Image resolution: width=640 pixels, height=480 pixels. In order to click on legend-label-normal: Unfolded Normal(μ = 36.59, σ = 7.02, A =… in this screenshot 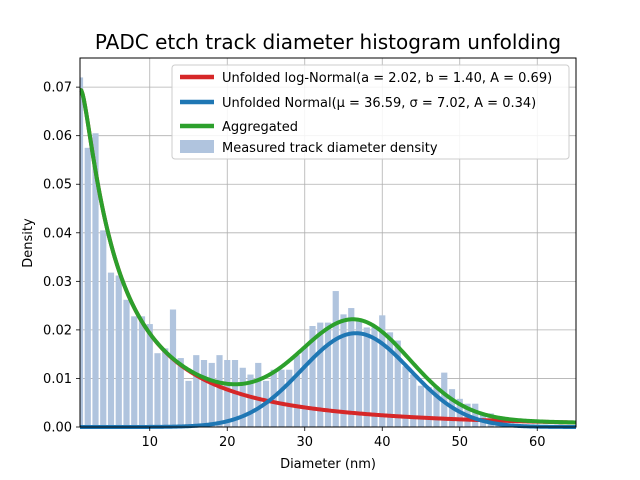, I will do `click(379, 103)`.